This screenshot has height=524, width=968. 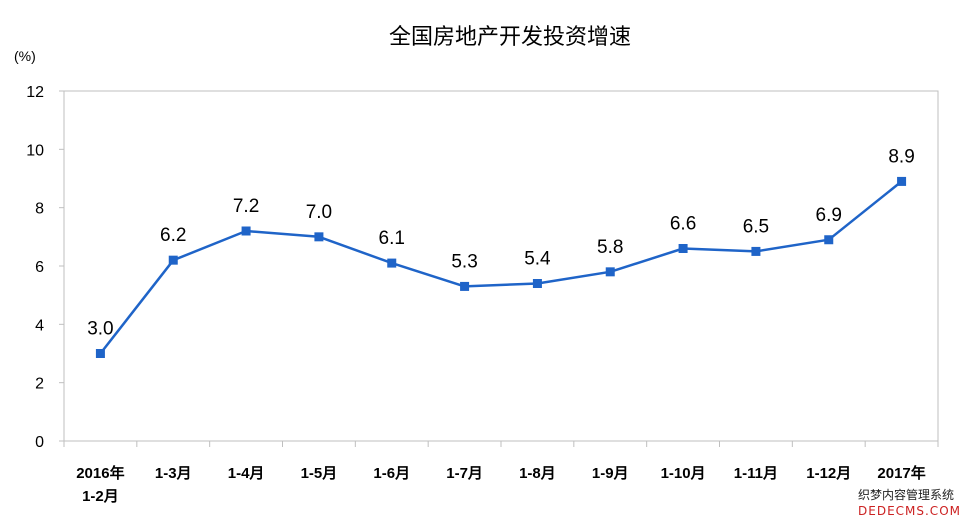 I want to click on data-label: 6.1, so click(x=392, y=238).